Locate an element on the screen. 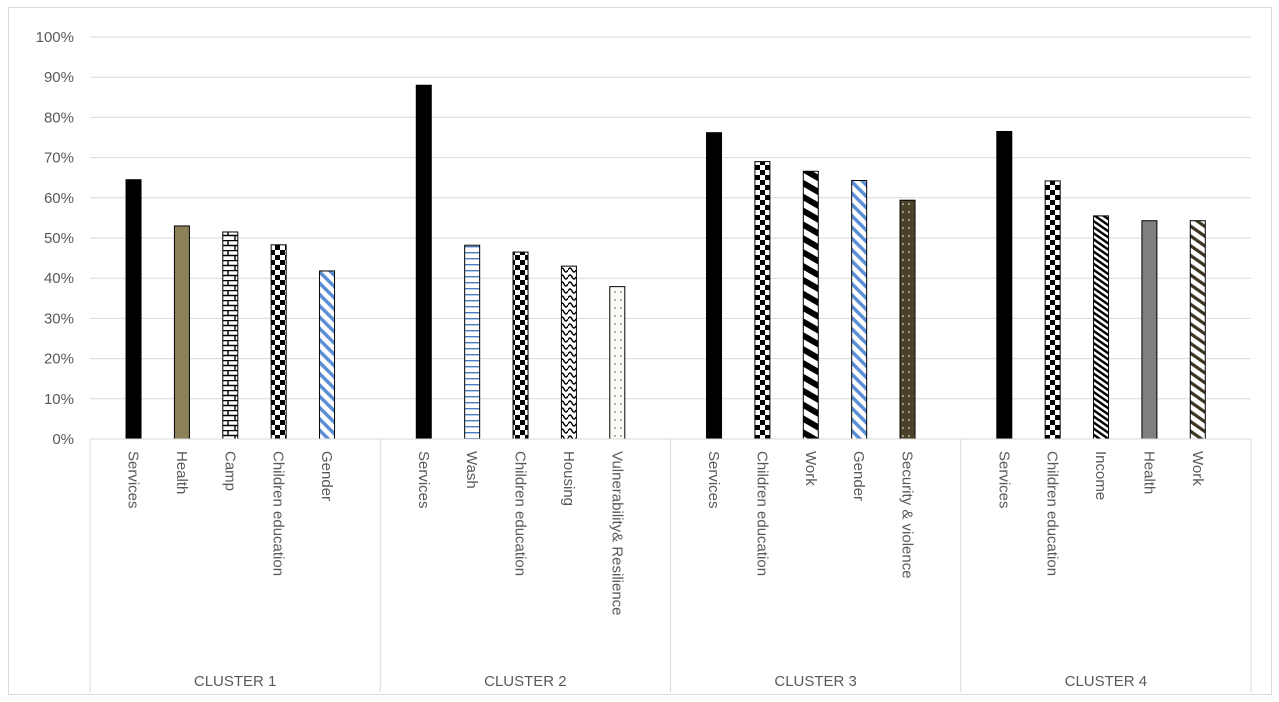 The width and height of the screenshot is (1279, 702). y-tick-label: 100% is located at coordinates (55, 37).